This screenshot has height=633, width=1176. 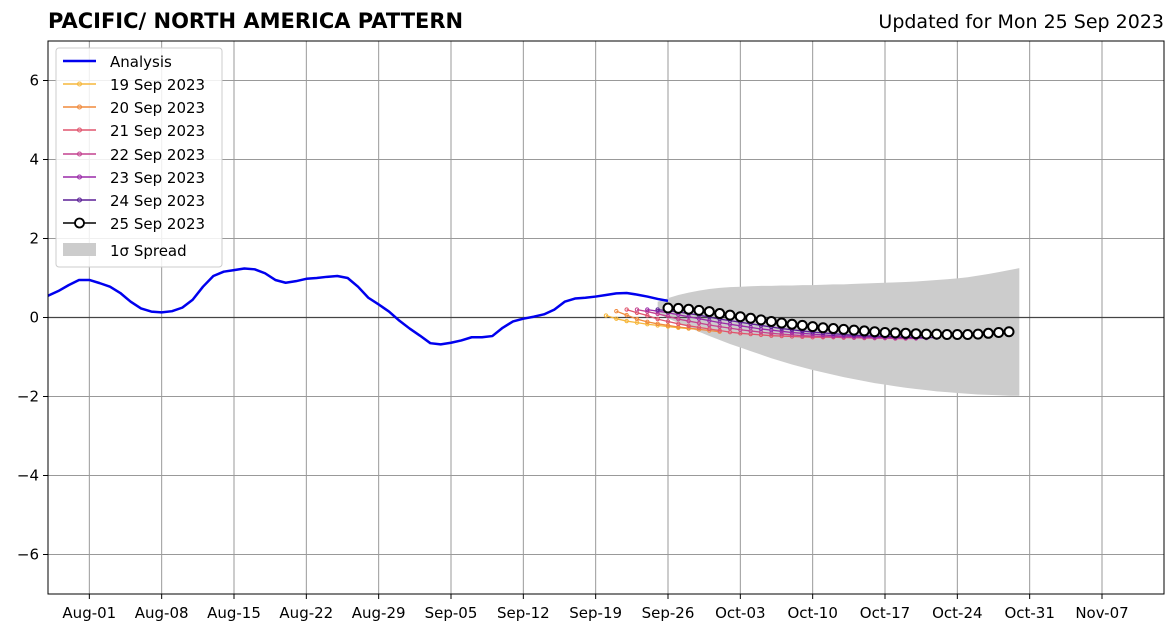 I want to click on x-tick-label: Oct-24, so click(x=957, y=613).